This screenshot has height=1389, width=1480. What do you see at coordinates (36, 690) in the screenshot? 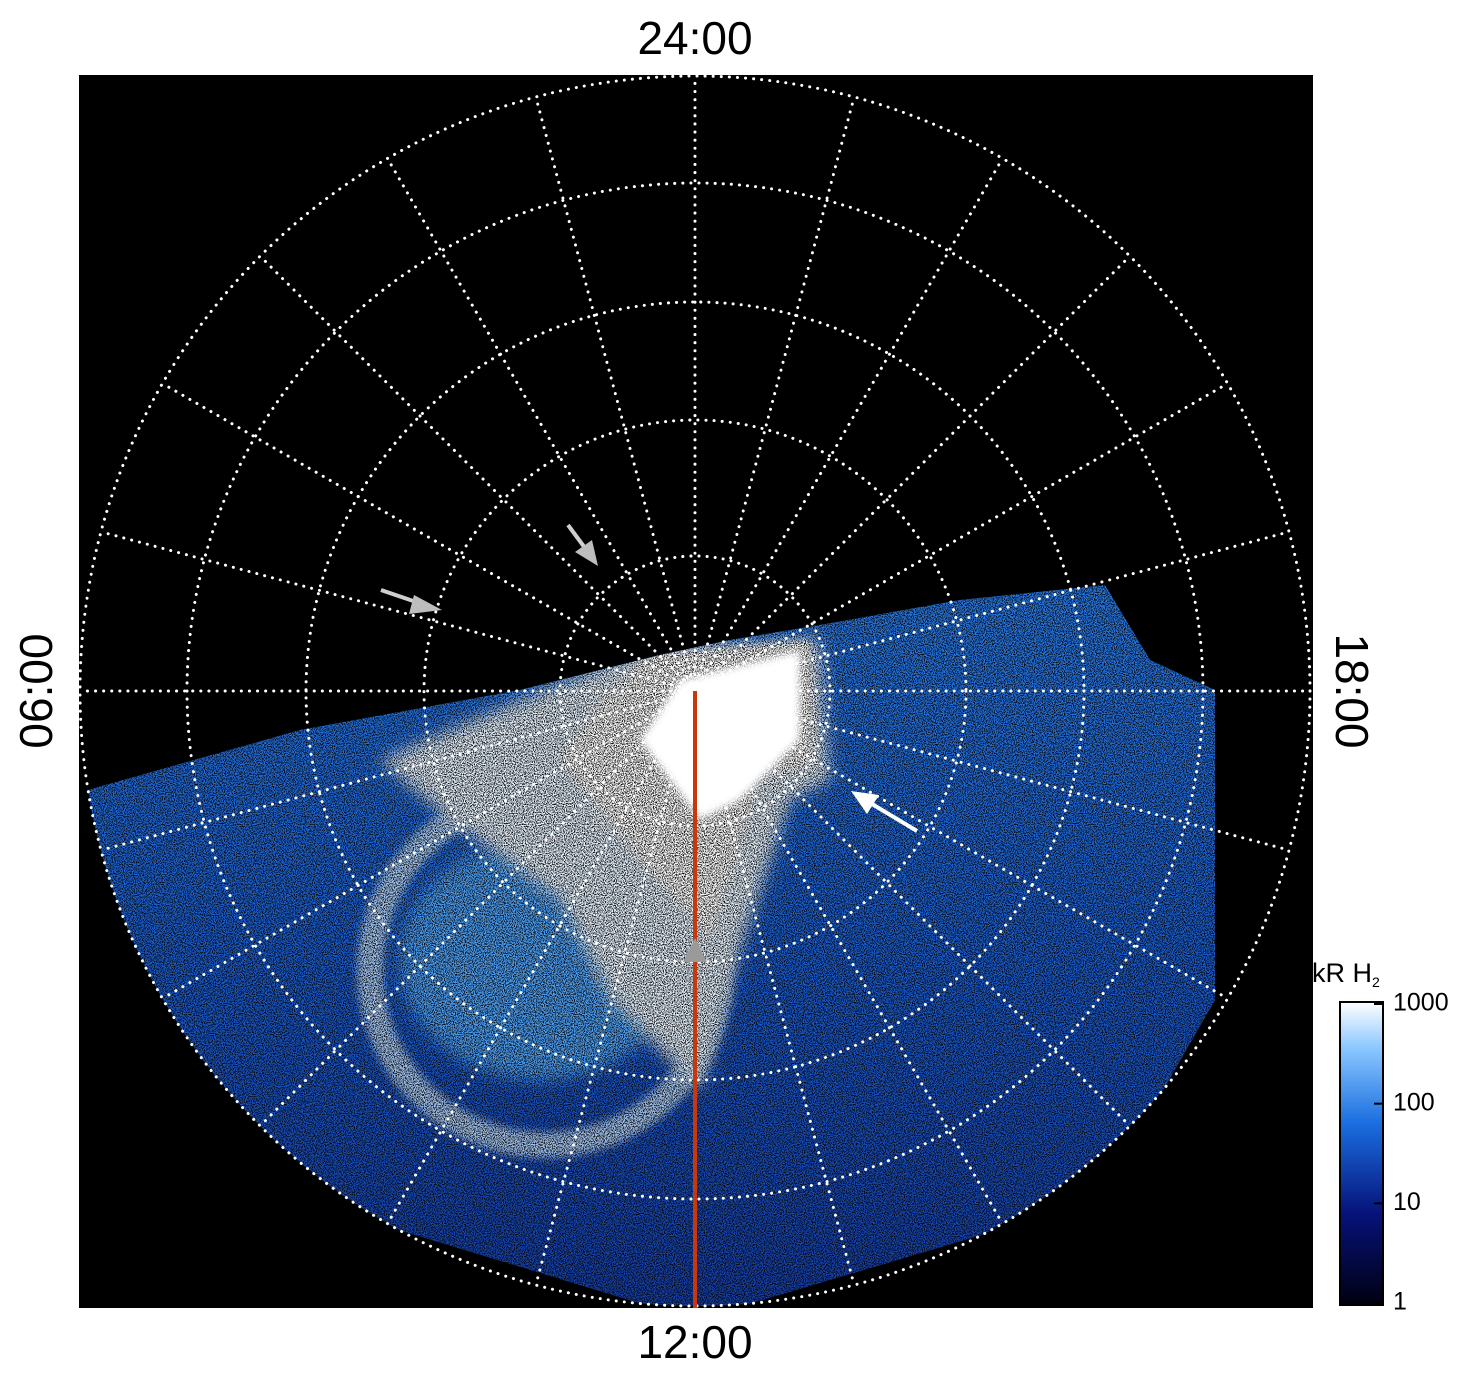
I see `left-label: 06:00` at bounding box center [36, 690].